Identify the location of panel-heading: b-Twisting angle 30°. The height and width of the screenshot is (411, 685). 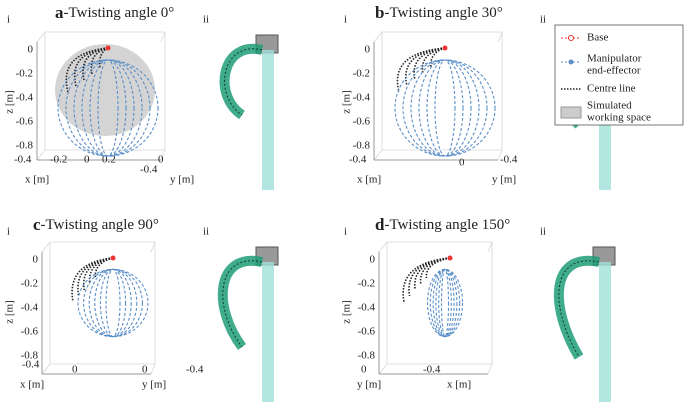
(439, 12).